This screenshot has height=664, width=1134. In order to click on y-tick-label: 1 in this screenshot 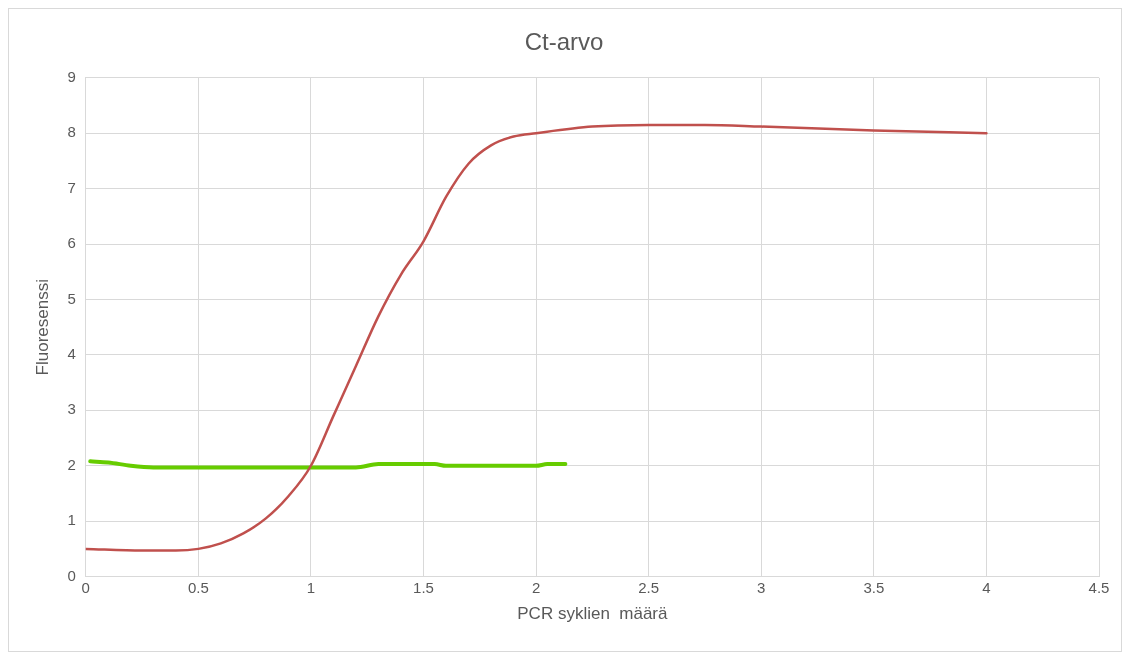, I will do `click(71, 520)`.